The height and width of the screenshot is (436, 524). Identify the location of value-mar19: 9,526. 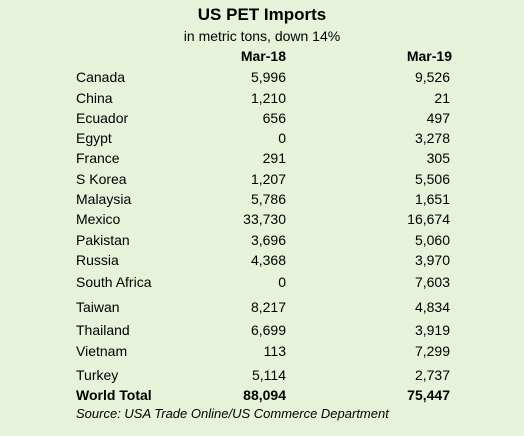
(432, 77).